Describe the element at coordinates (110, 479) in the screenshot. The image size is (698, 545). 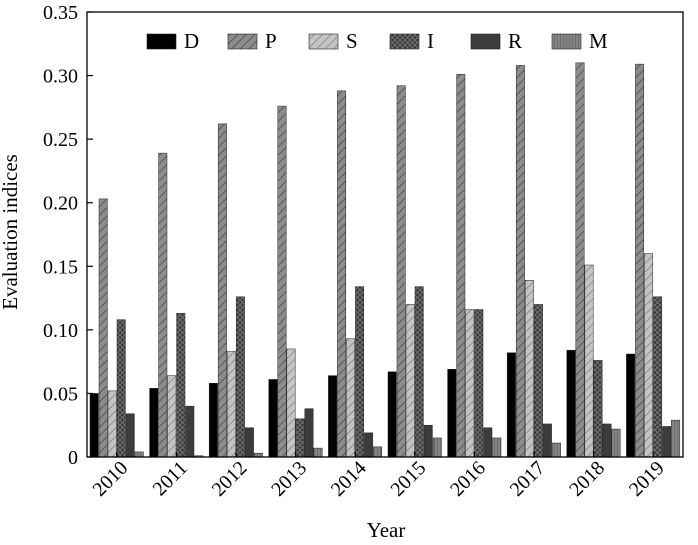
I see `x-tick-label: 2010` at that location.